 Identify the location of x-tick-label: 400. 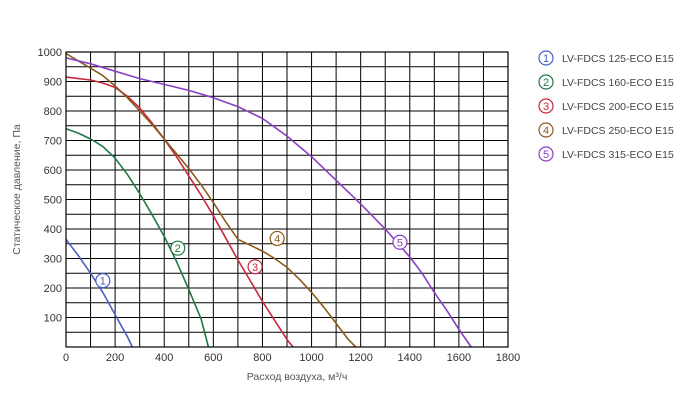
(164, 358).